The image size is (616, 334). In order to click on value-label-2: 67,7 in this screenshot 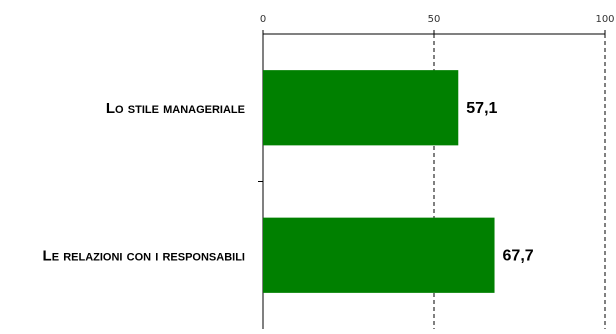, I will do `click(518, 255)`.